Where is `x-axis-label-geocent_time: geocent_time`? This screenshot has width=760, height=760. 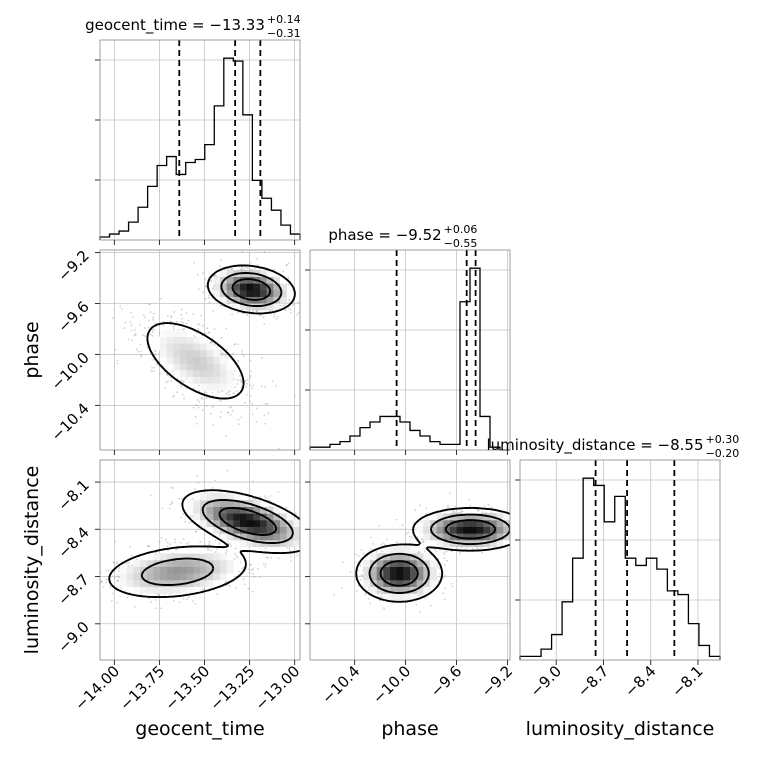 x-axis-label-geocent_time: geocent_time is located at coordinates (199, 729).